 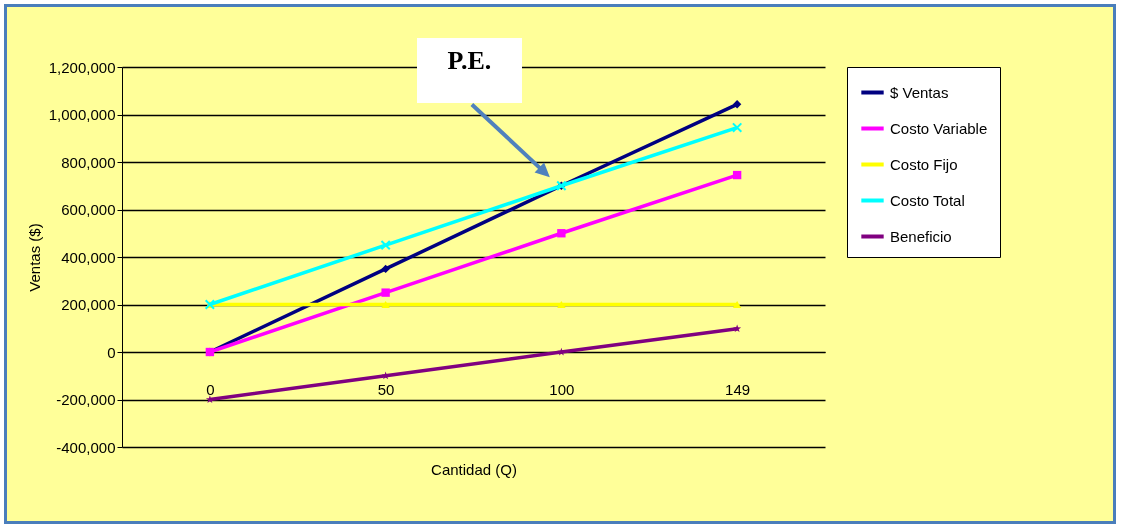 I want to click on y-axis-title: Ventas ($), so click(x=34, y=257).